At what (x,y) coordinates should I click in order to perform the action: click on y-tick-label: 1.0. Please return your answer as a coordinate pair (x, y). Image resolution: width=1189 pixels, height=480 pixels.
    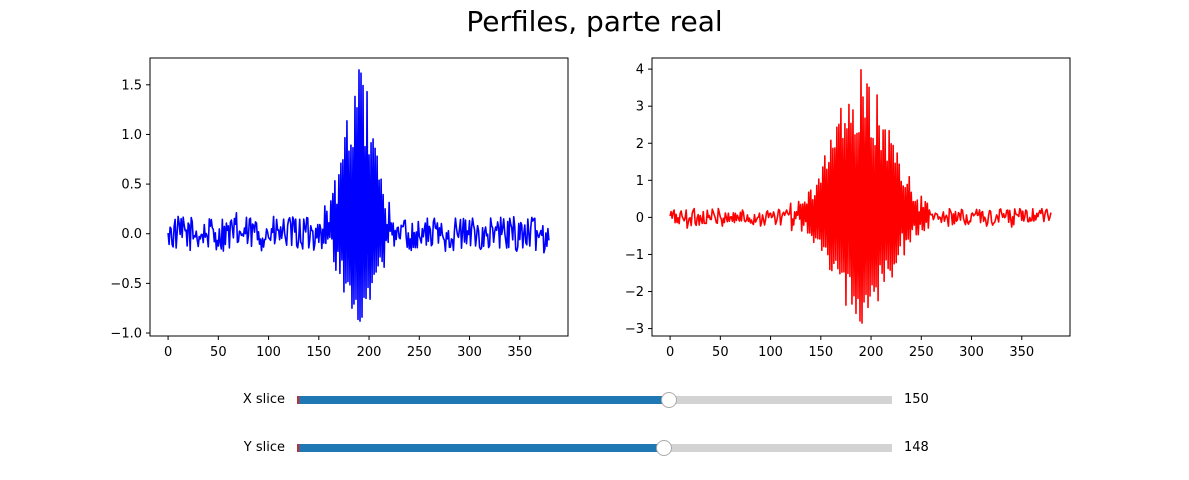
    Looking at the image, I should click on (131, 135).